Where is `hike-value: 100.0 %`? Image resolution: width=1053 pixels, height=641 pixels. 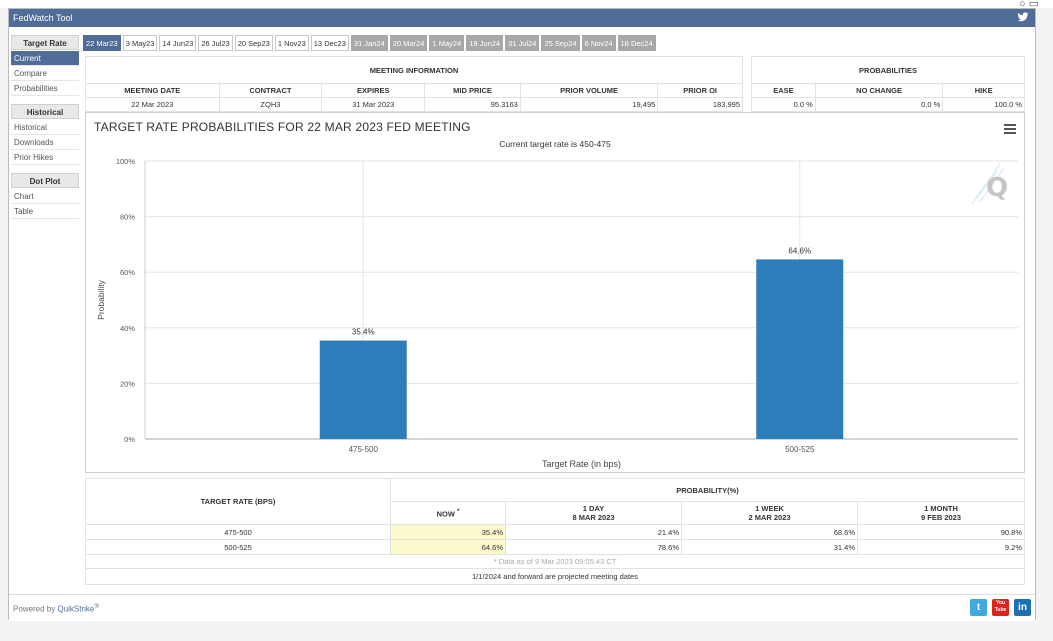
hike-value: 100.0 % is located at coordinates (983, 104).